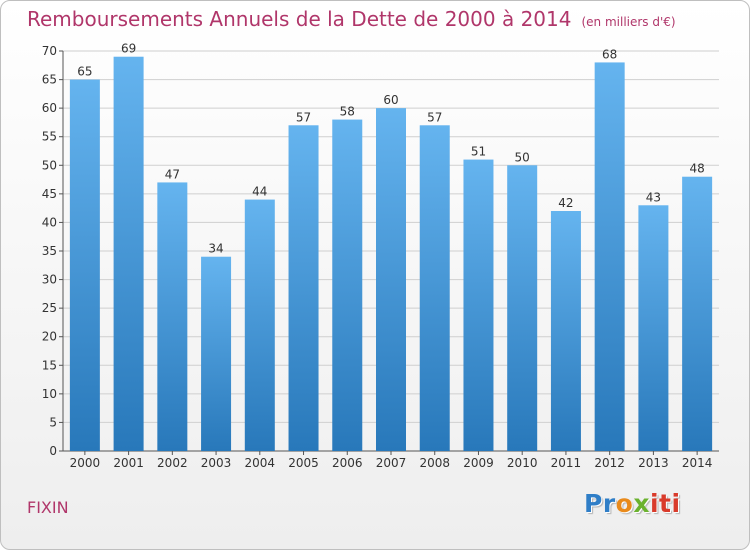  Describe the element at coordinates (347, 112) in the screenshot. I see `data-label: 58` at that location.